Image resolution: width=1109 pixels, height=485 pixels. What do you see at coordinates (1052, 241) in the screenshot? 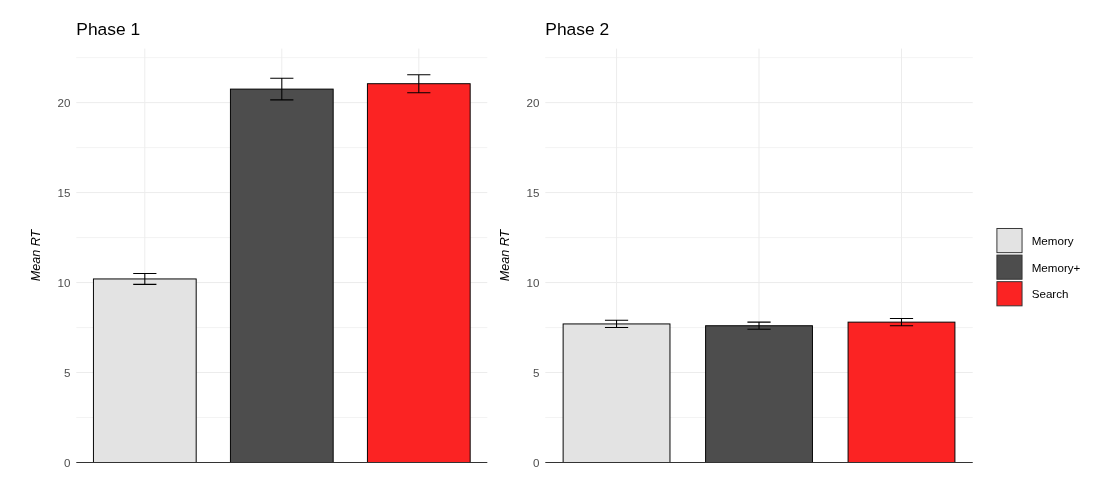
I see `legend-label: Memory` at bounding box center [1052, 241].